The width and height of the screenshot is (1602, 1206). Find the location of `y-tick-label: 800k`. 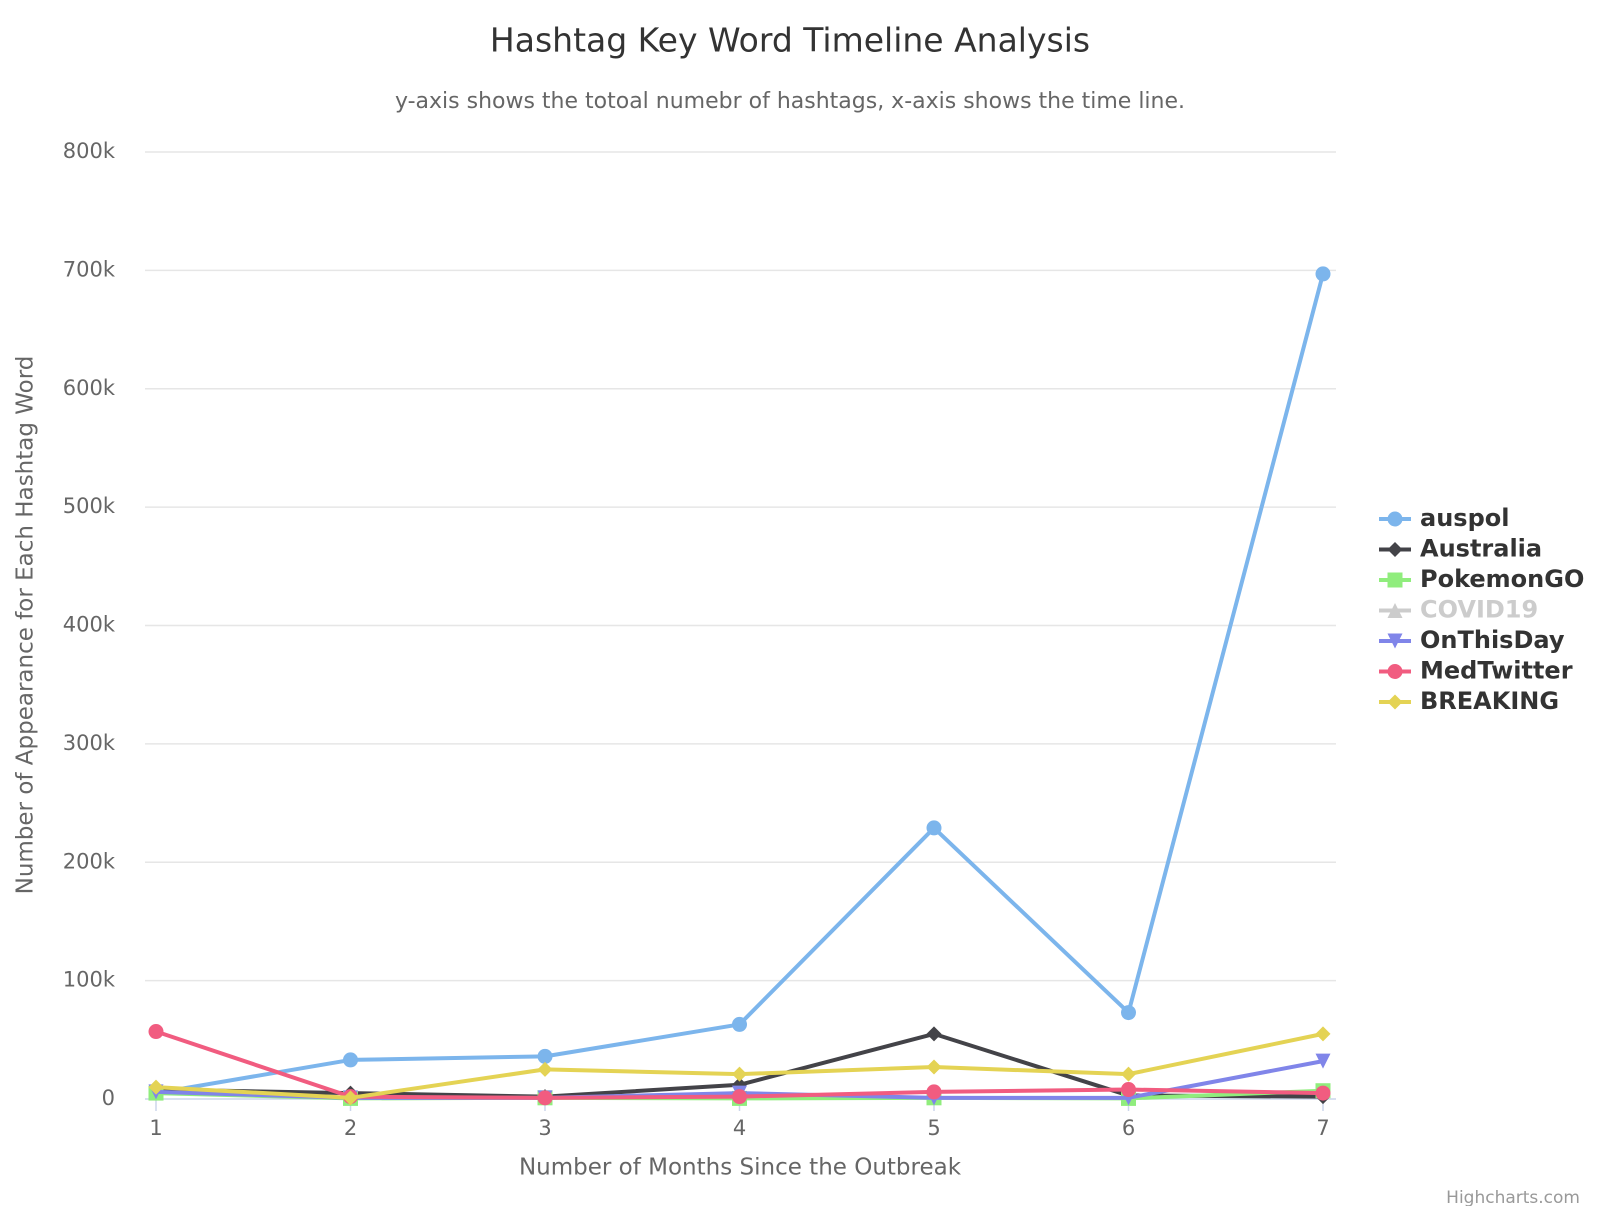

y-tick-label: 800k is located at coordinates (89, 151).